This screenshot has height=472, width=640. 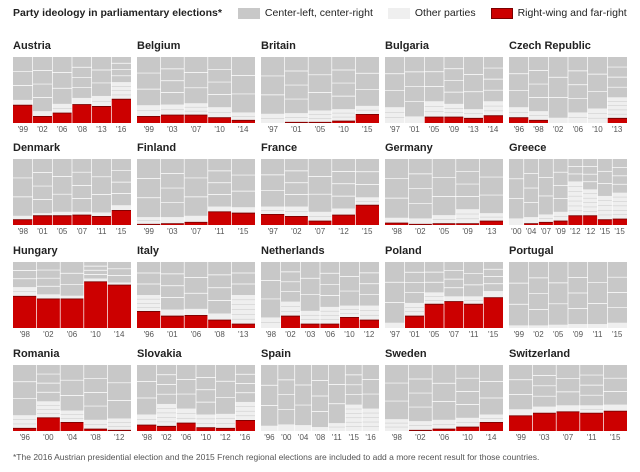 I want to click on country-name: Greece, so click(x=528, y=148).